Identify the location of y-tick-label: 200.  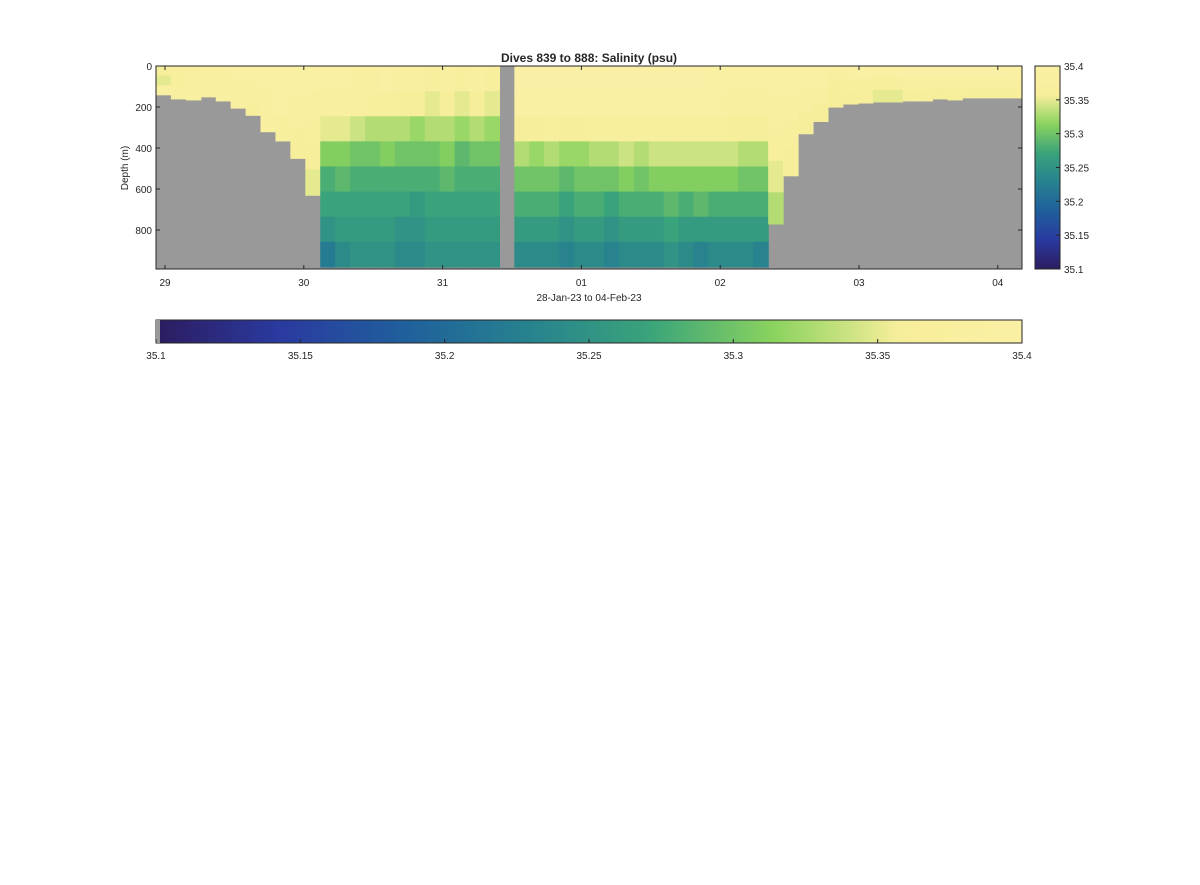
(143, 108).